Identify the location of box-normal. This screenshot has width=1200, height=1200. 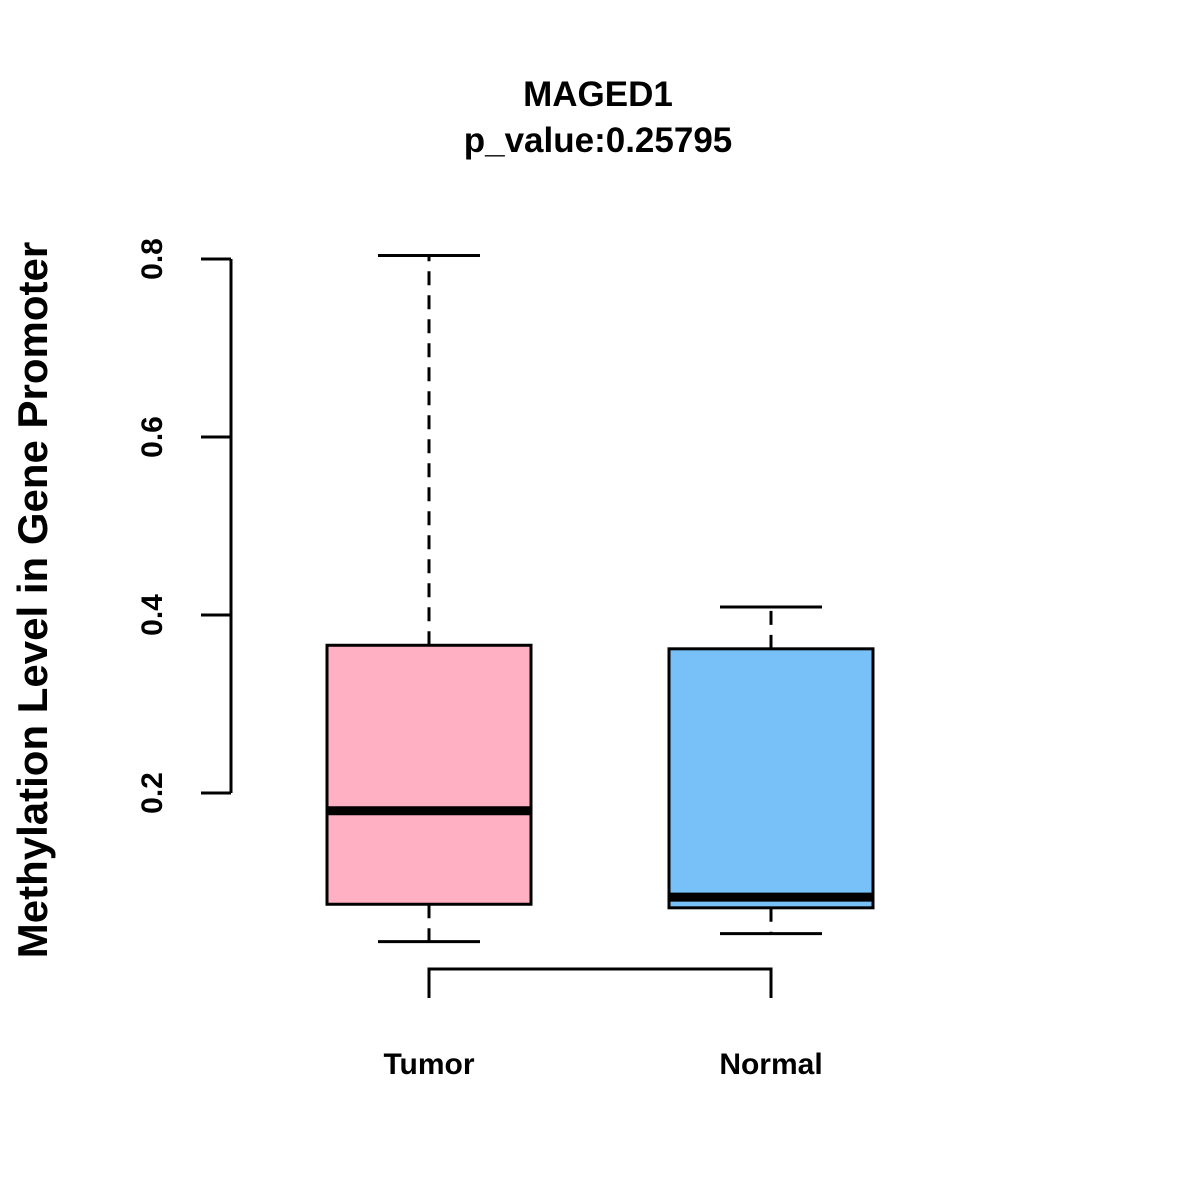
(771, 770).